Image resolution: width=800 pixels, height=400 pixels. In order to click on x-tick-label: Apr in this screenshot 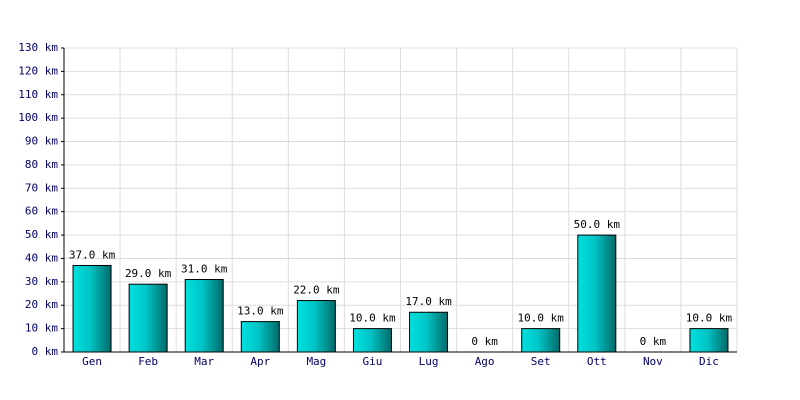, I will do `click(260, 361)`.